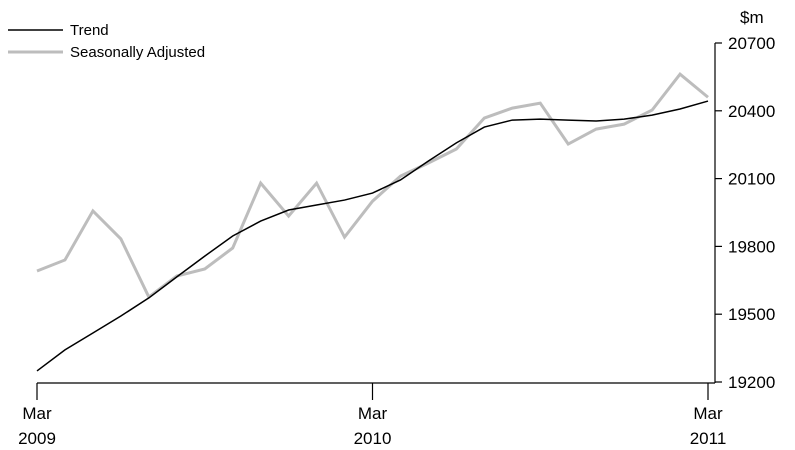 The image size is (795, 450). I want to click on y-tick-label: 19200, so click(751, 382).